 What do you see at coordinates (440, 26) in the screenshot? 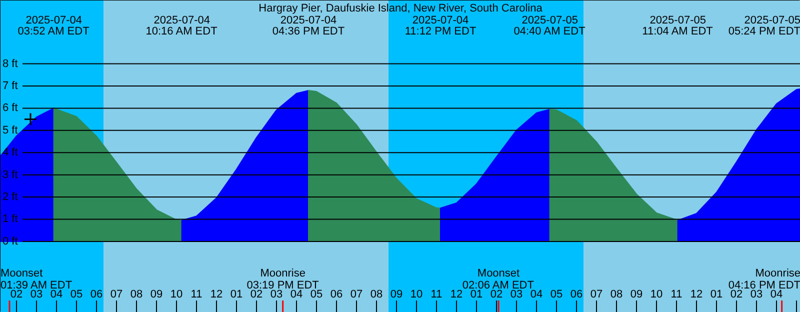
I see `annotation: 2025-07-04 11:12 PM EDT` at bounding box center [440, 26].